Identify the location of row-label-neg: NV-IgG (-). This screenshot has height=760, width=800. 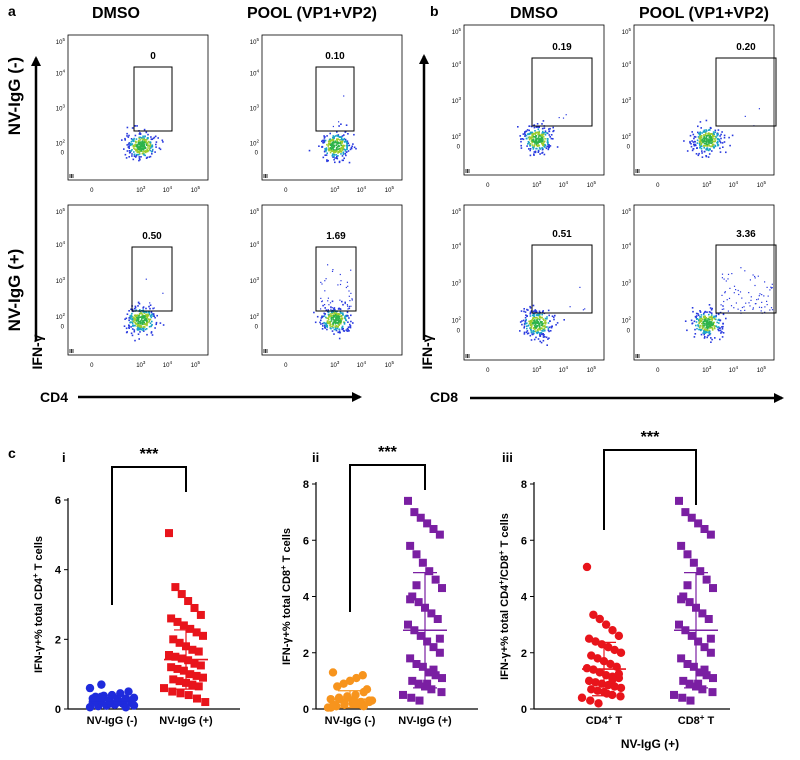
(14, 96).